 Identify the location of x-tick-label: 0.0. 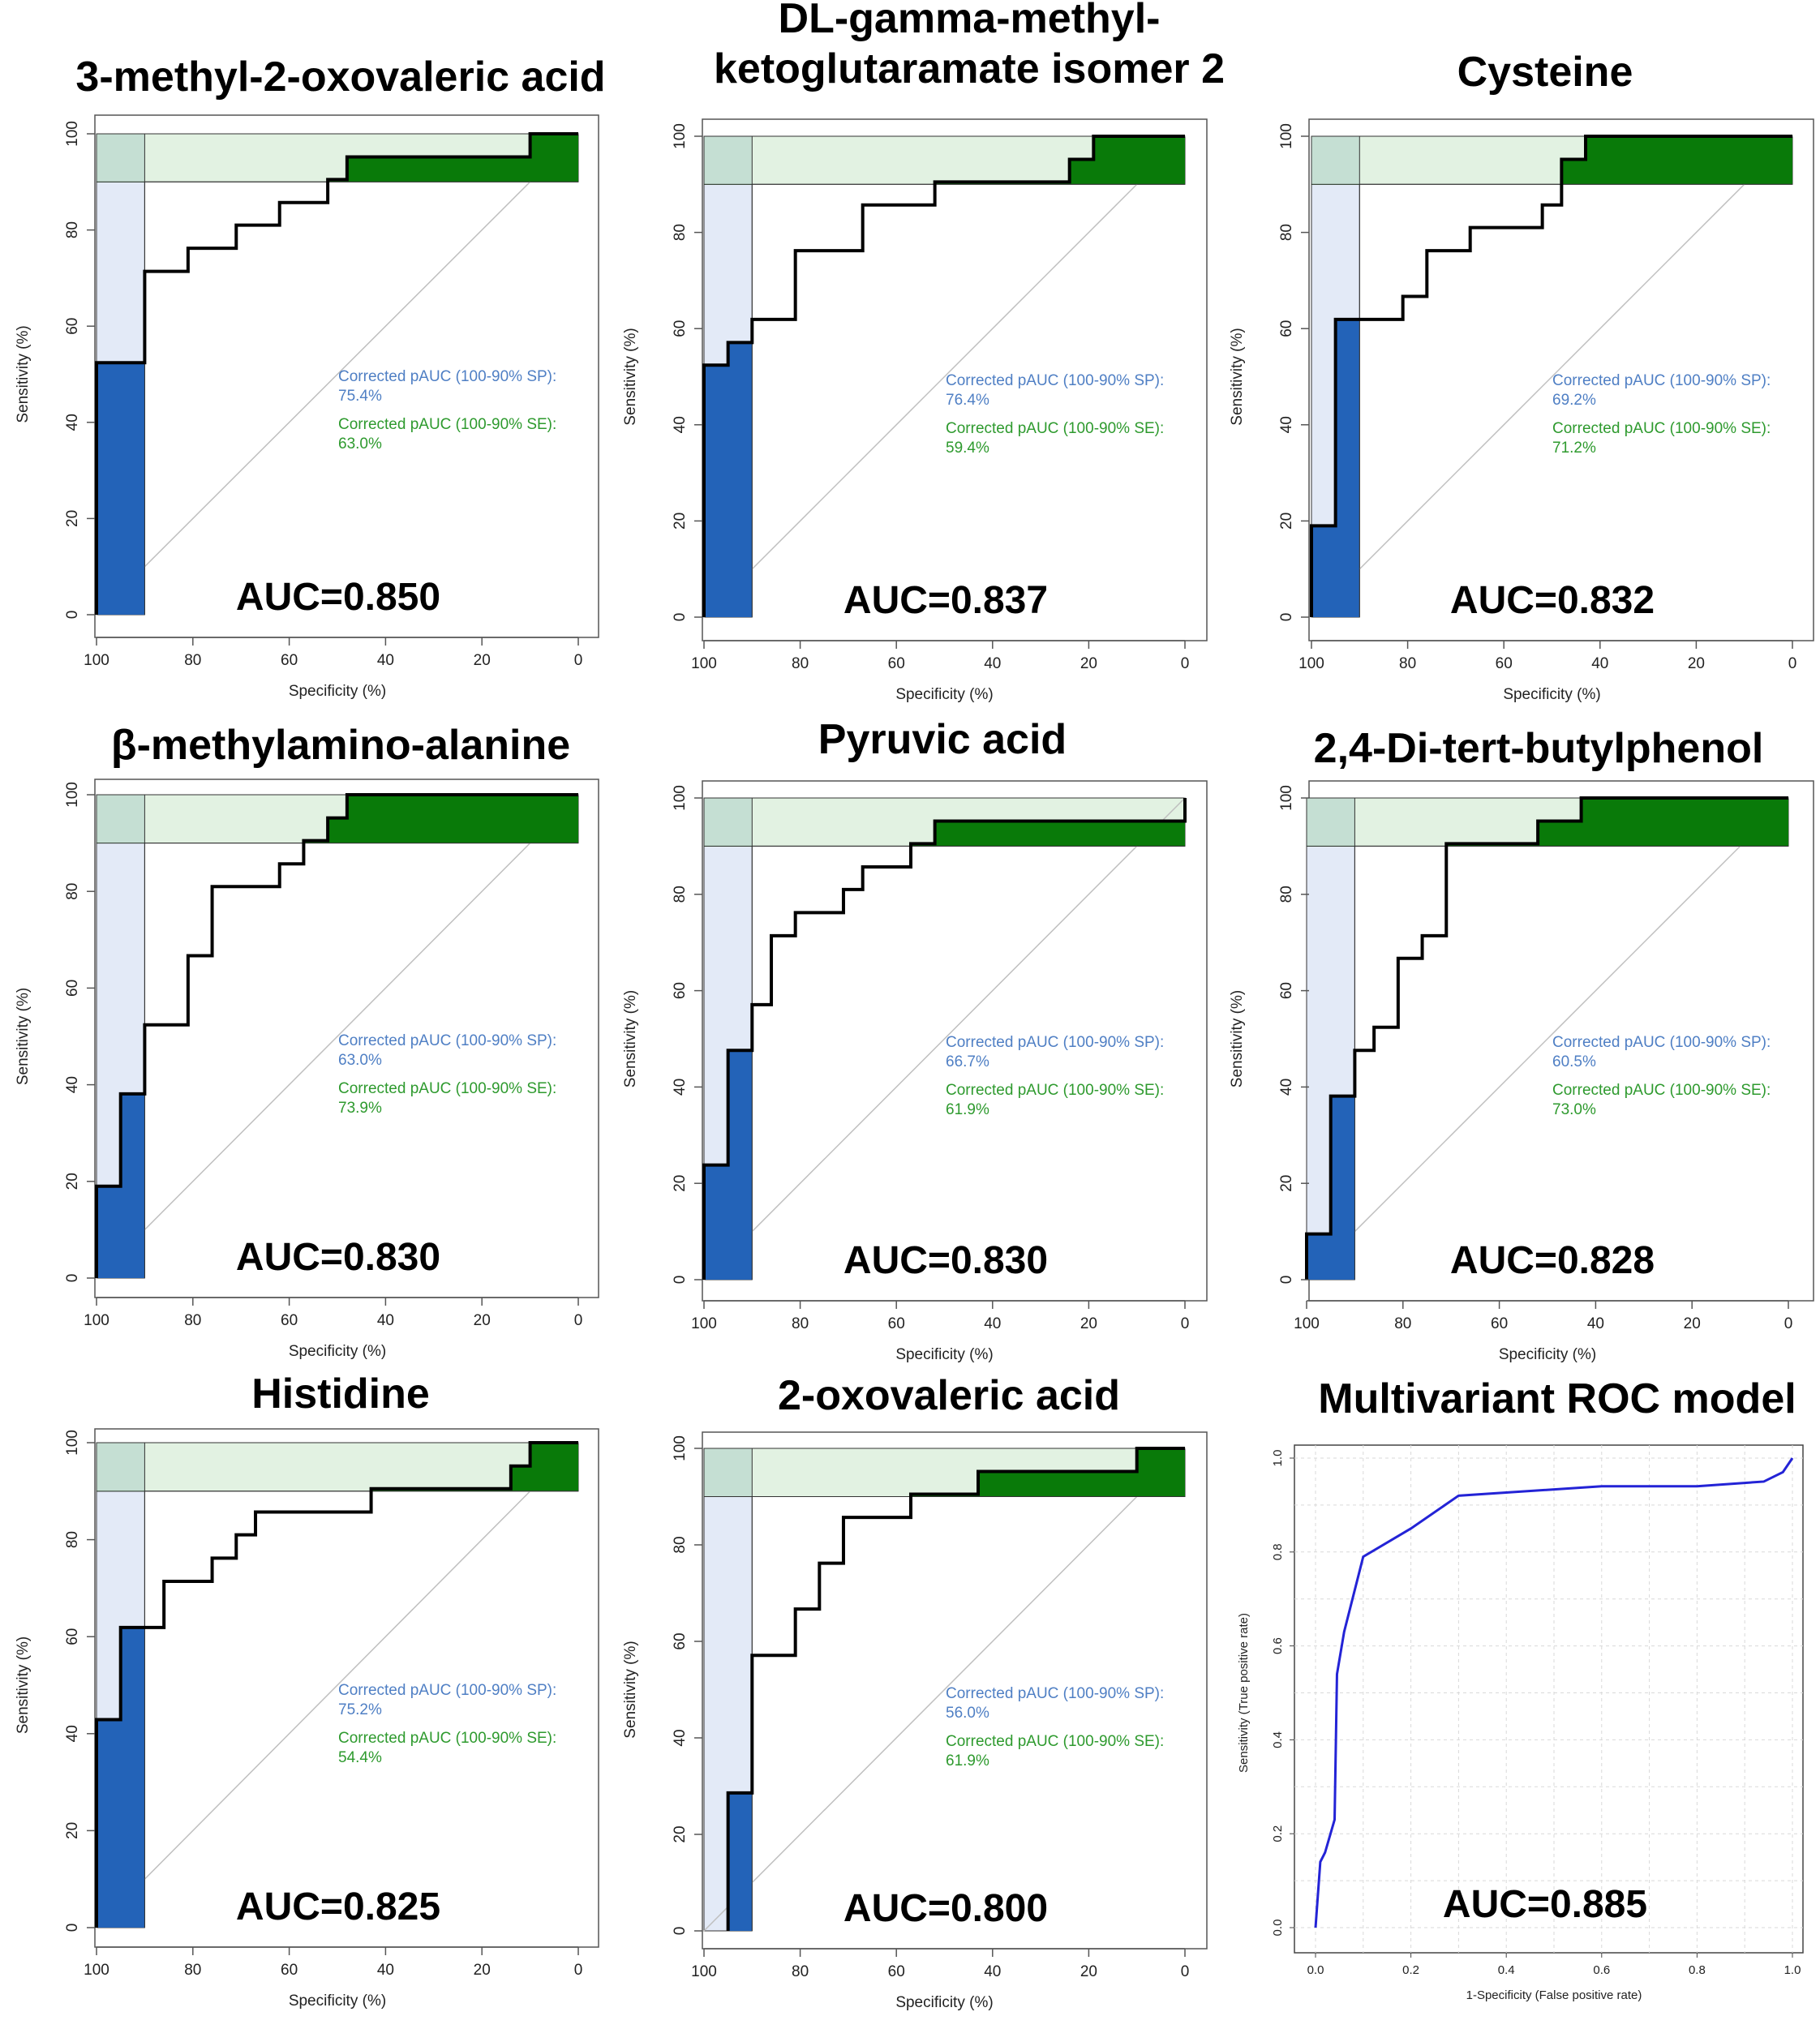
(1315, 1970).